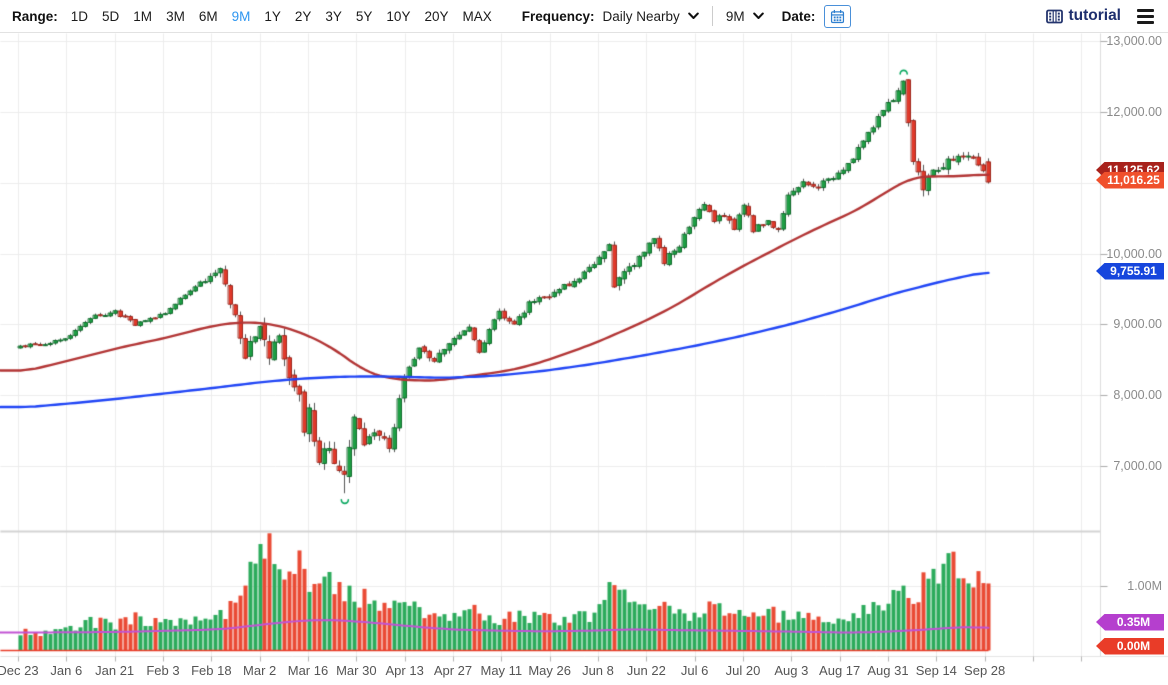 This screenshot has height=685, width=1168. What do you see at coordinates (1145, 10) in the screenshot?
I see `hamburger-icon` at bounding box center [1145, 10].